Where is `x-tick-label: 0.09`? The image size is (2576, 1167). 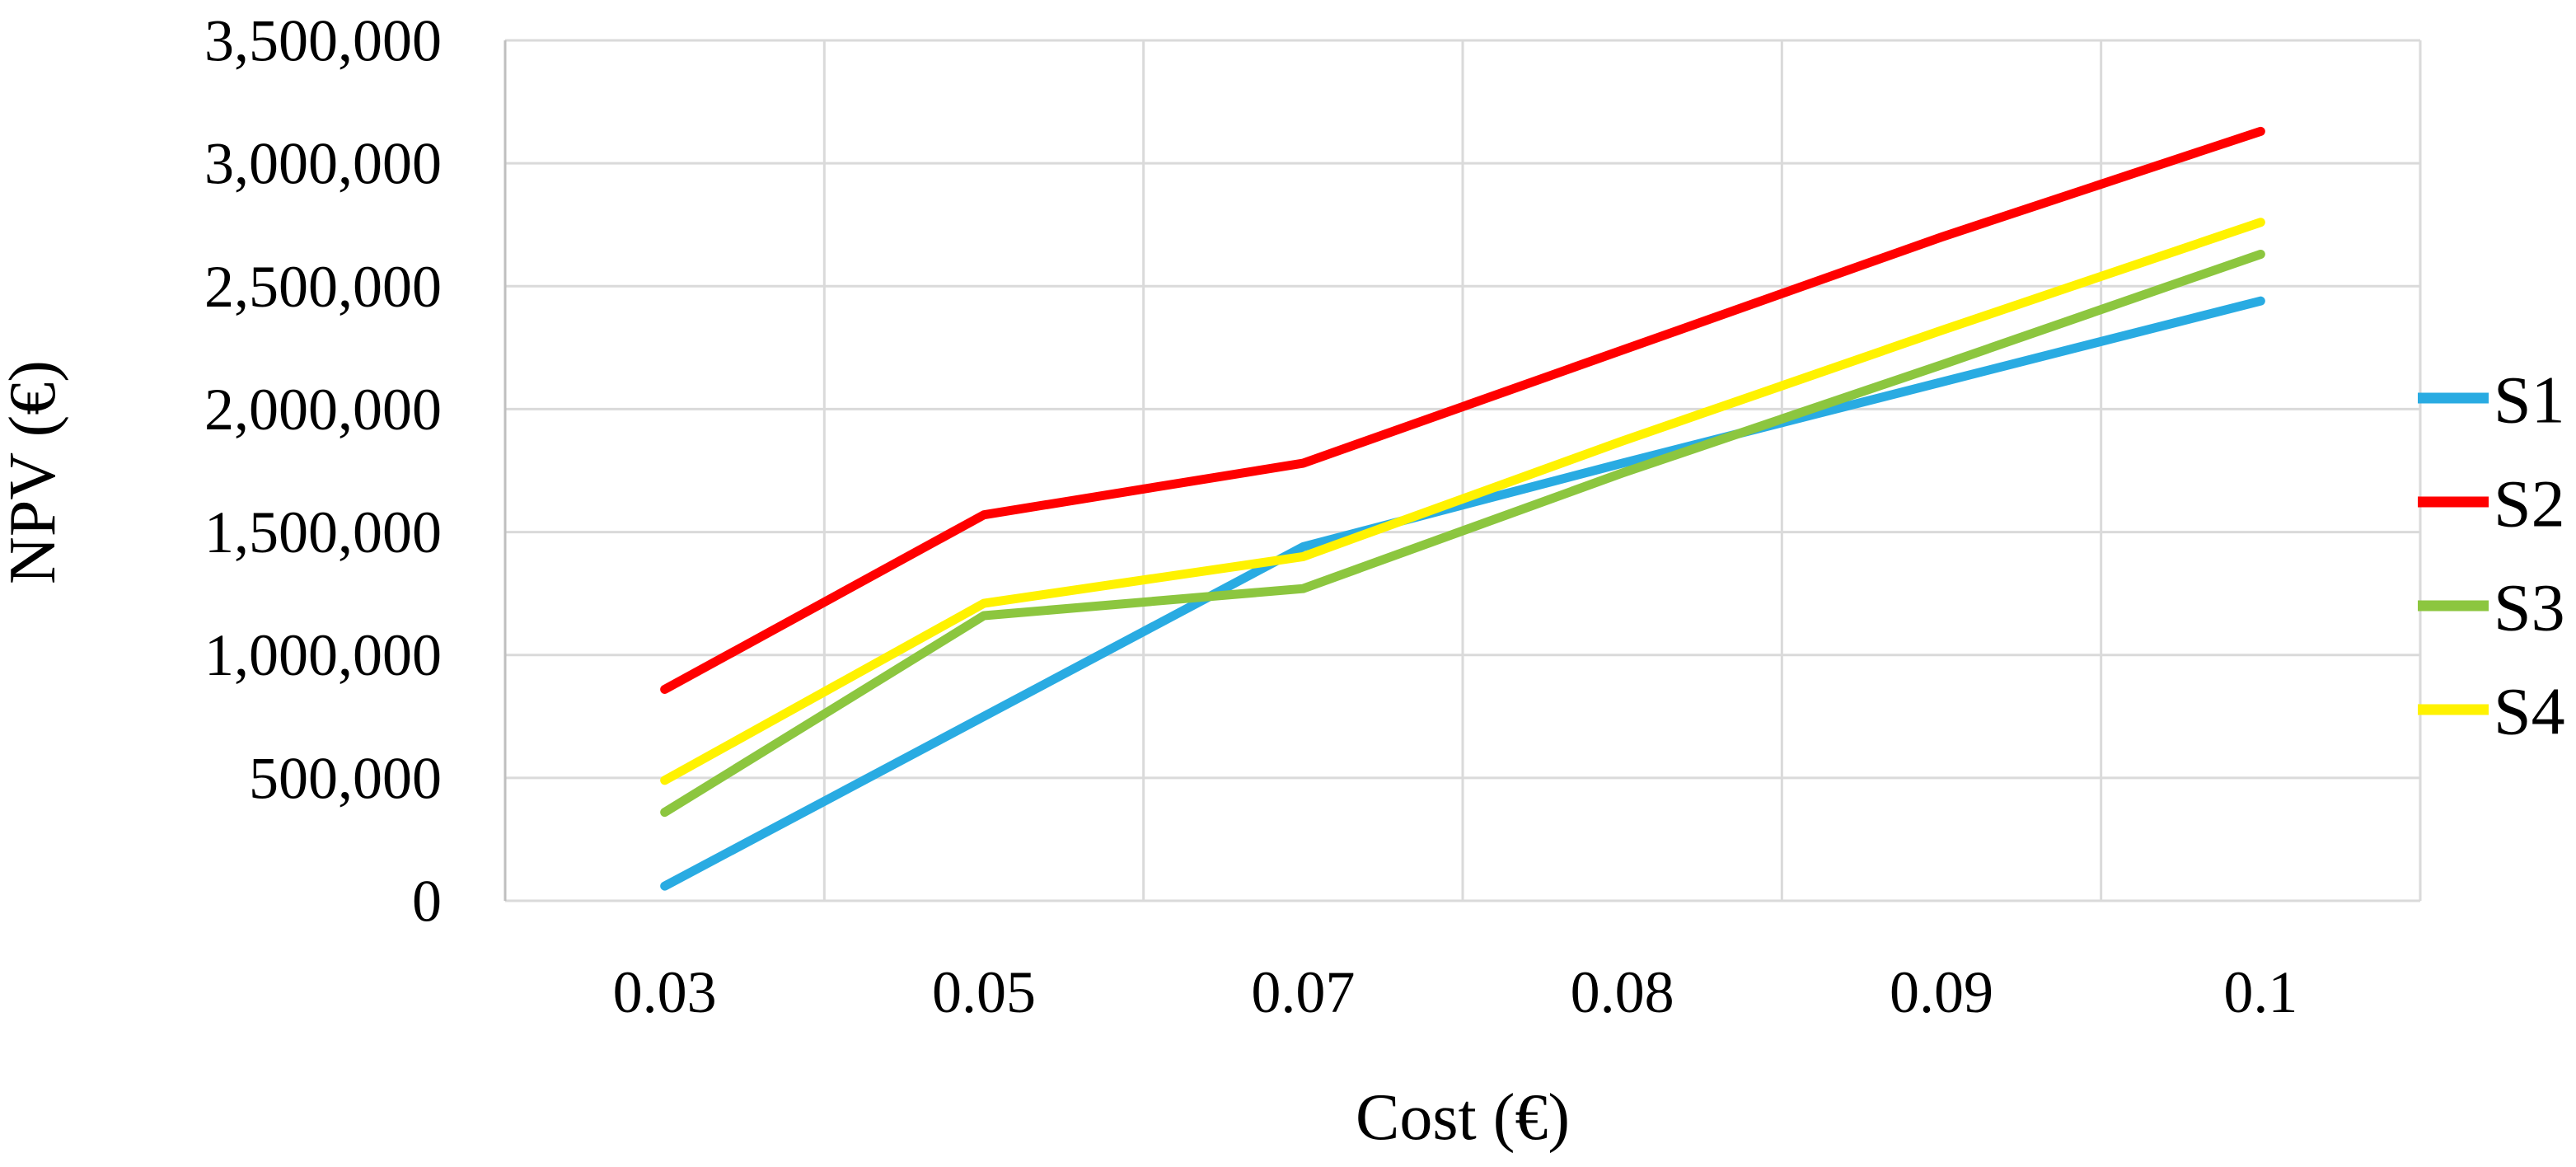
x-tick-label: 0.09 is located at coordinates (1941, 992).